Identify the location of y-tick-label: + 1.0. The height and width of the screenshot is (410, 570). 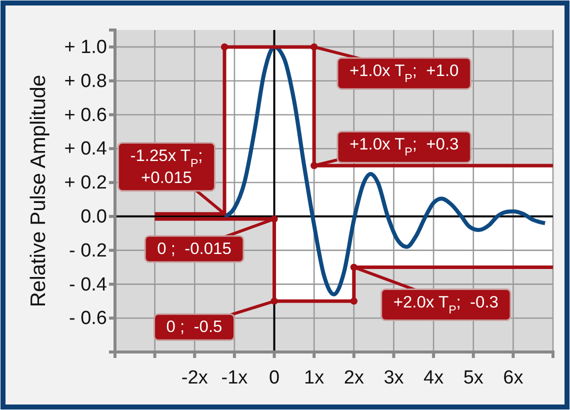
(85, 47).